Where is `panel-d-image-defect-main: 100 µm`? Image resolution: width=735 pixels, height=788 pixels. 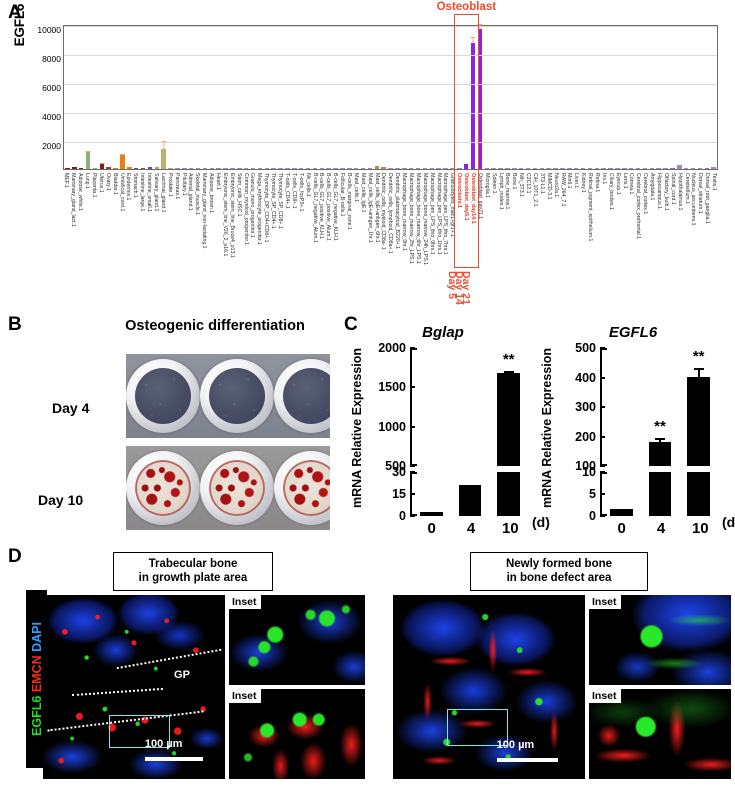 panel-d-image-defect-main: 100 µm is located at coordinates (489, 687).